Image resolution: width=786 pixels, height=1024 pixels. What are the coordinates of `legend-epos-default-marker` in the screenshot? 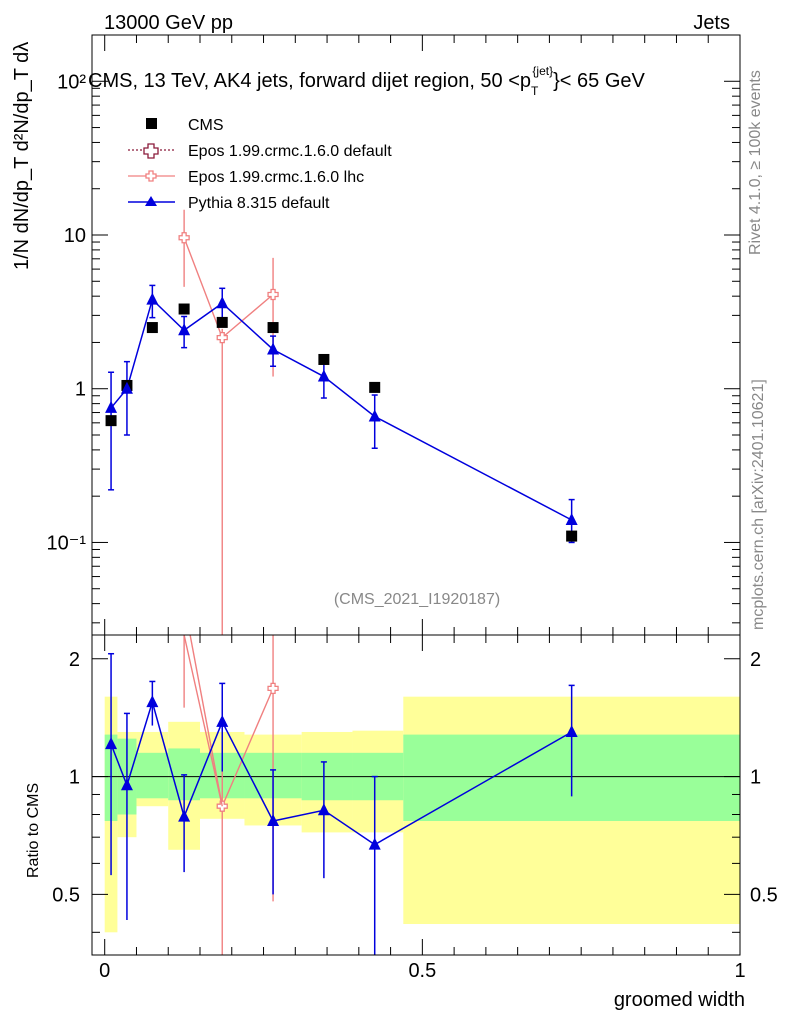 It's located at (151, 151).